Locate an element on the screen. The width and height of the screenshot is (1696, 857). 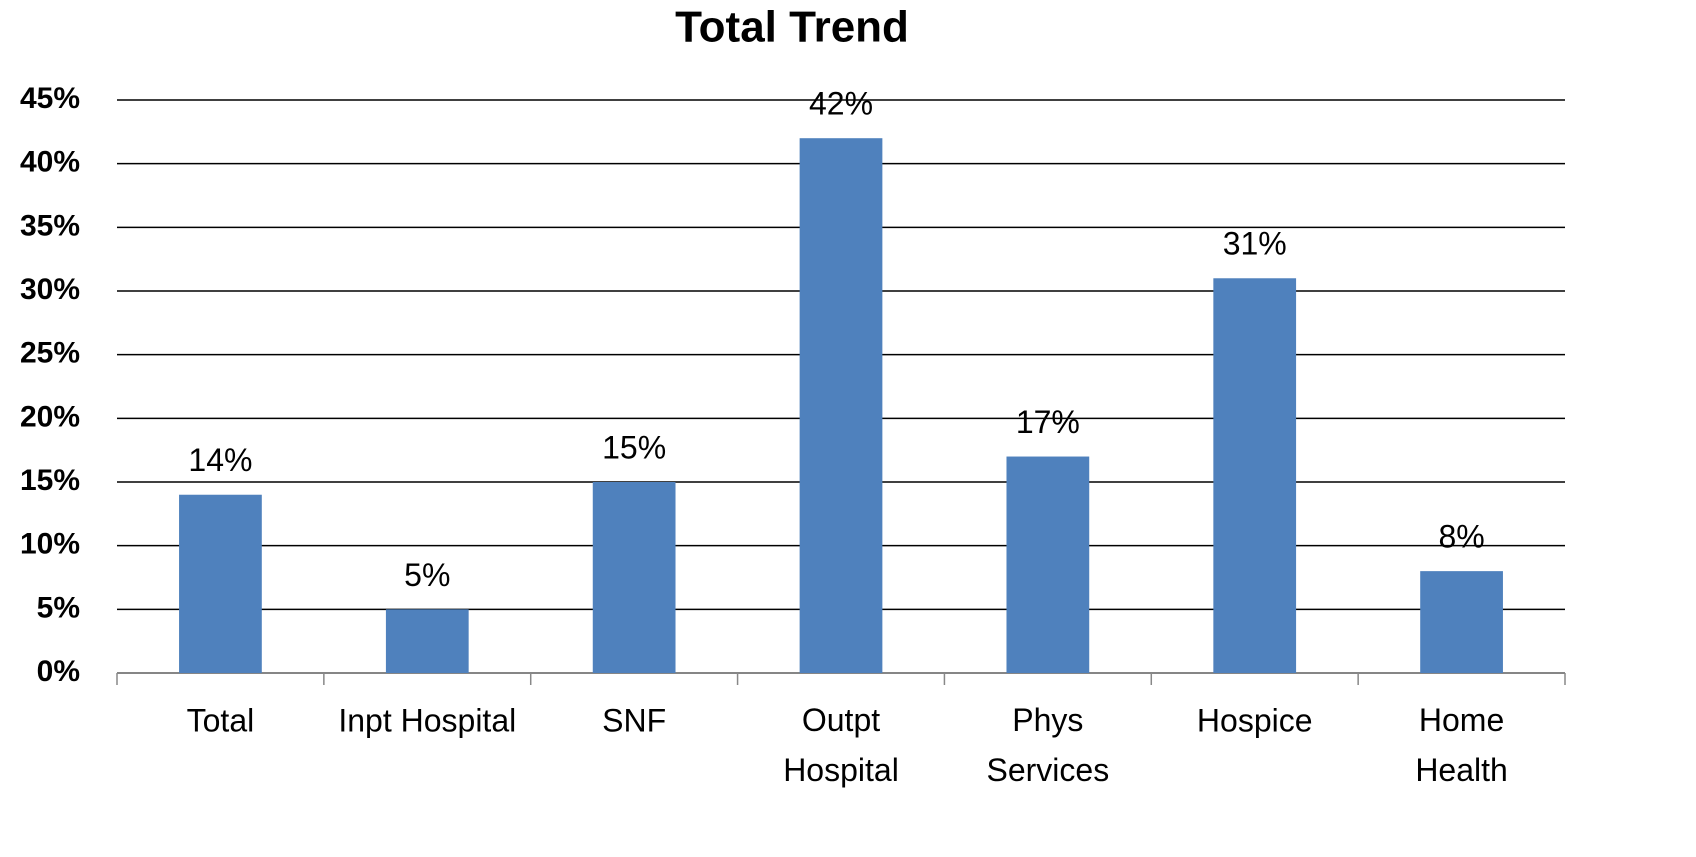
value-label: 14% is located at coordinates (220, 460).